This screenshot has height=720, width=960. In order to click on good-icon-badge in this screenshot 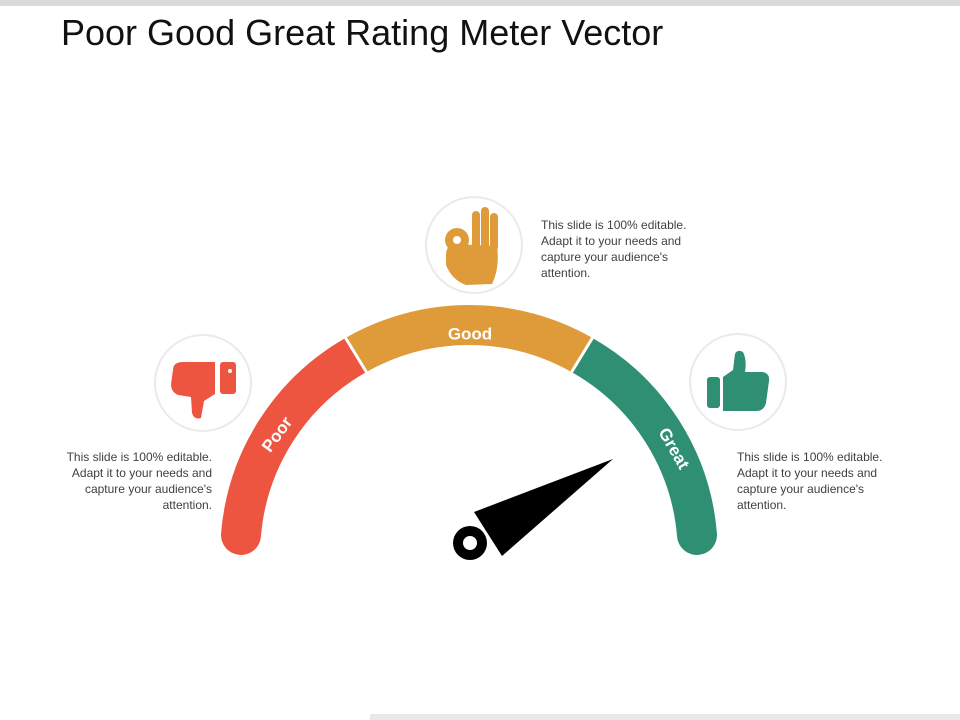, I will do `click(474, 245)`.